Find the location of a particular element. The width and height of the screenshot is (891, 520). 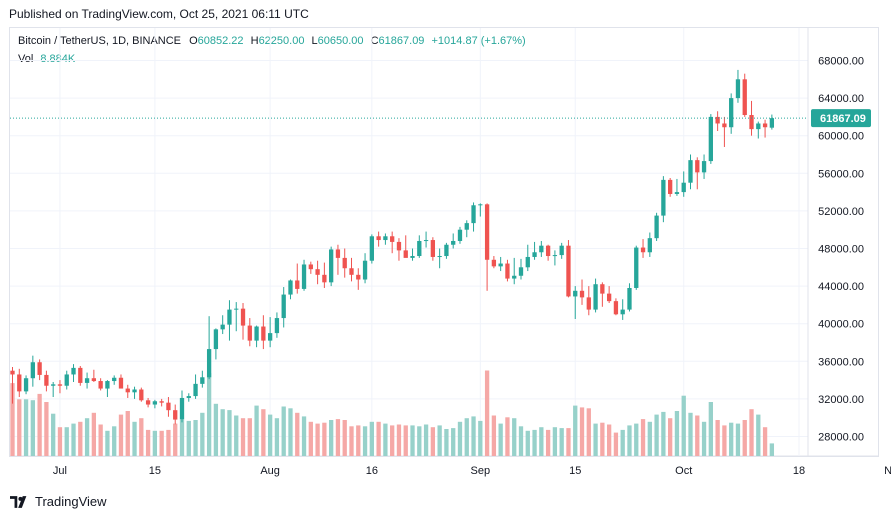

footer-brand: TradingView is located at coordinates (58, 501).